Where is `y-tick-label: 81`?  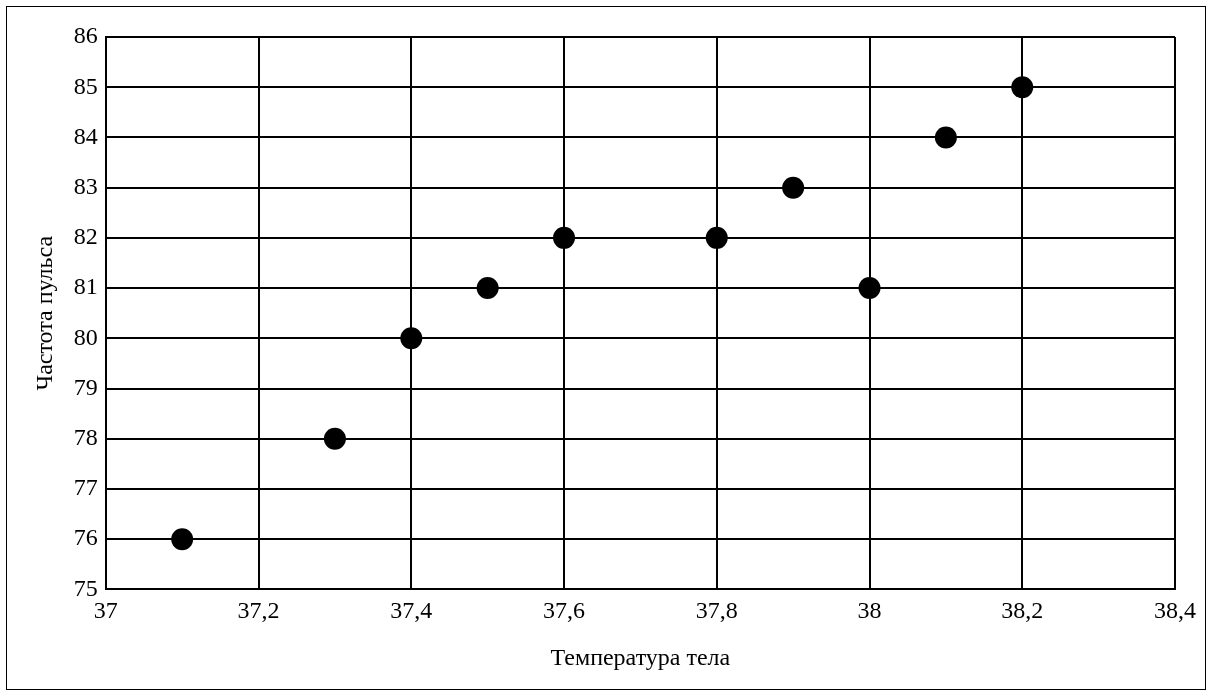 y-tick-label: 81 is located at coordinates (85, 286).